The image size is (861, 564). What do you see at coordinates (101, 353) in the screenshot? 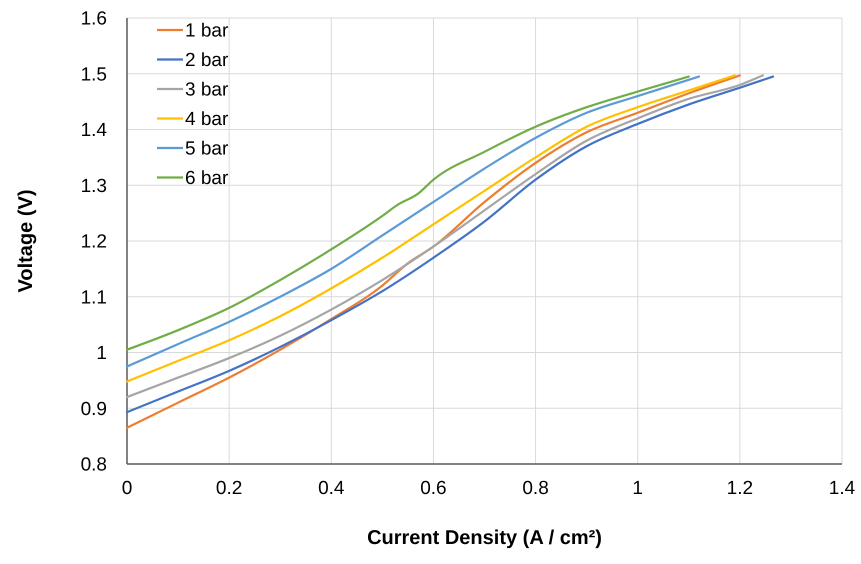
I see `y-tick-label: 1` at bounding box center [101, 353].